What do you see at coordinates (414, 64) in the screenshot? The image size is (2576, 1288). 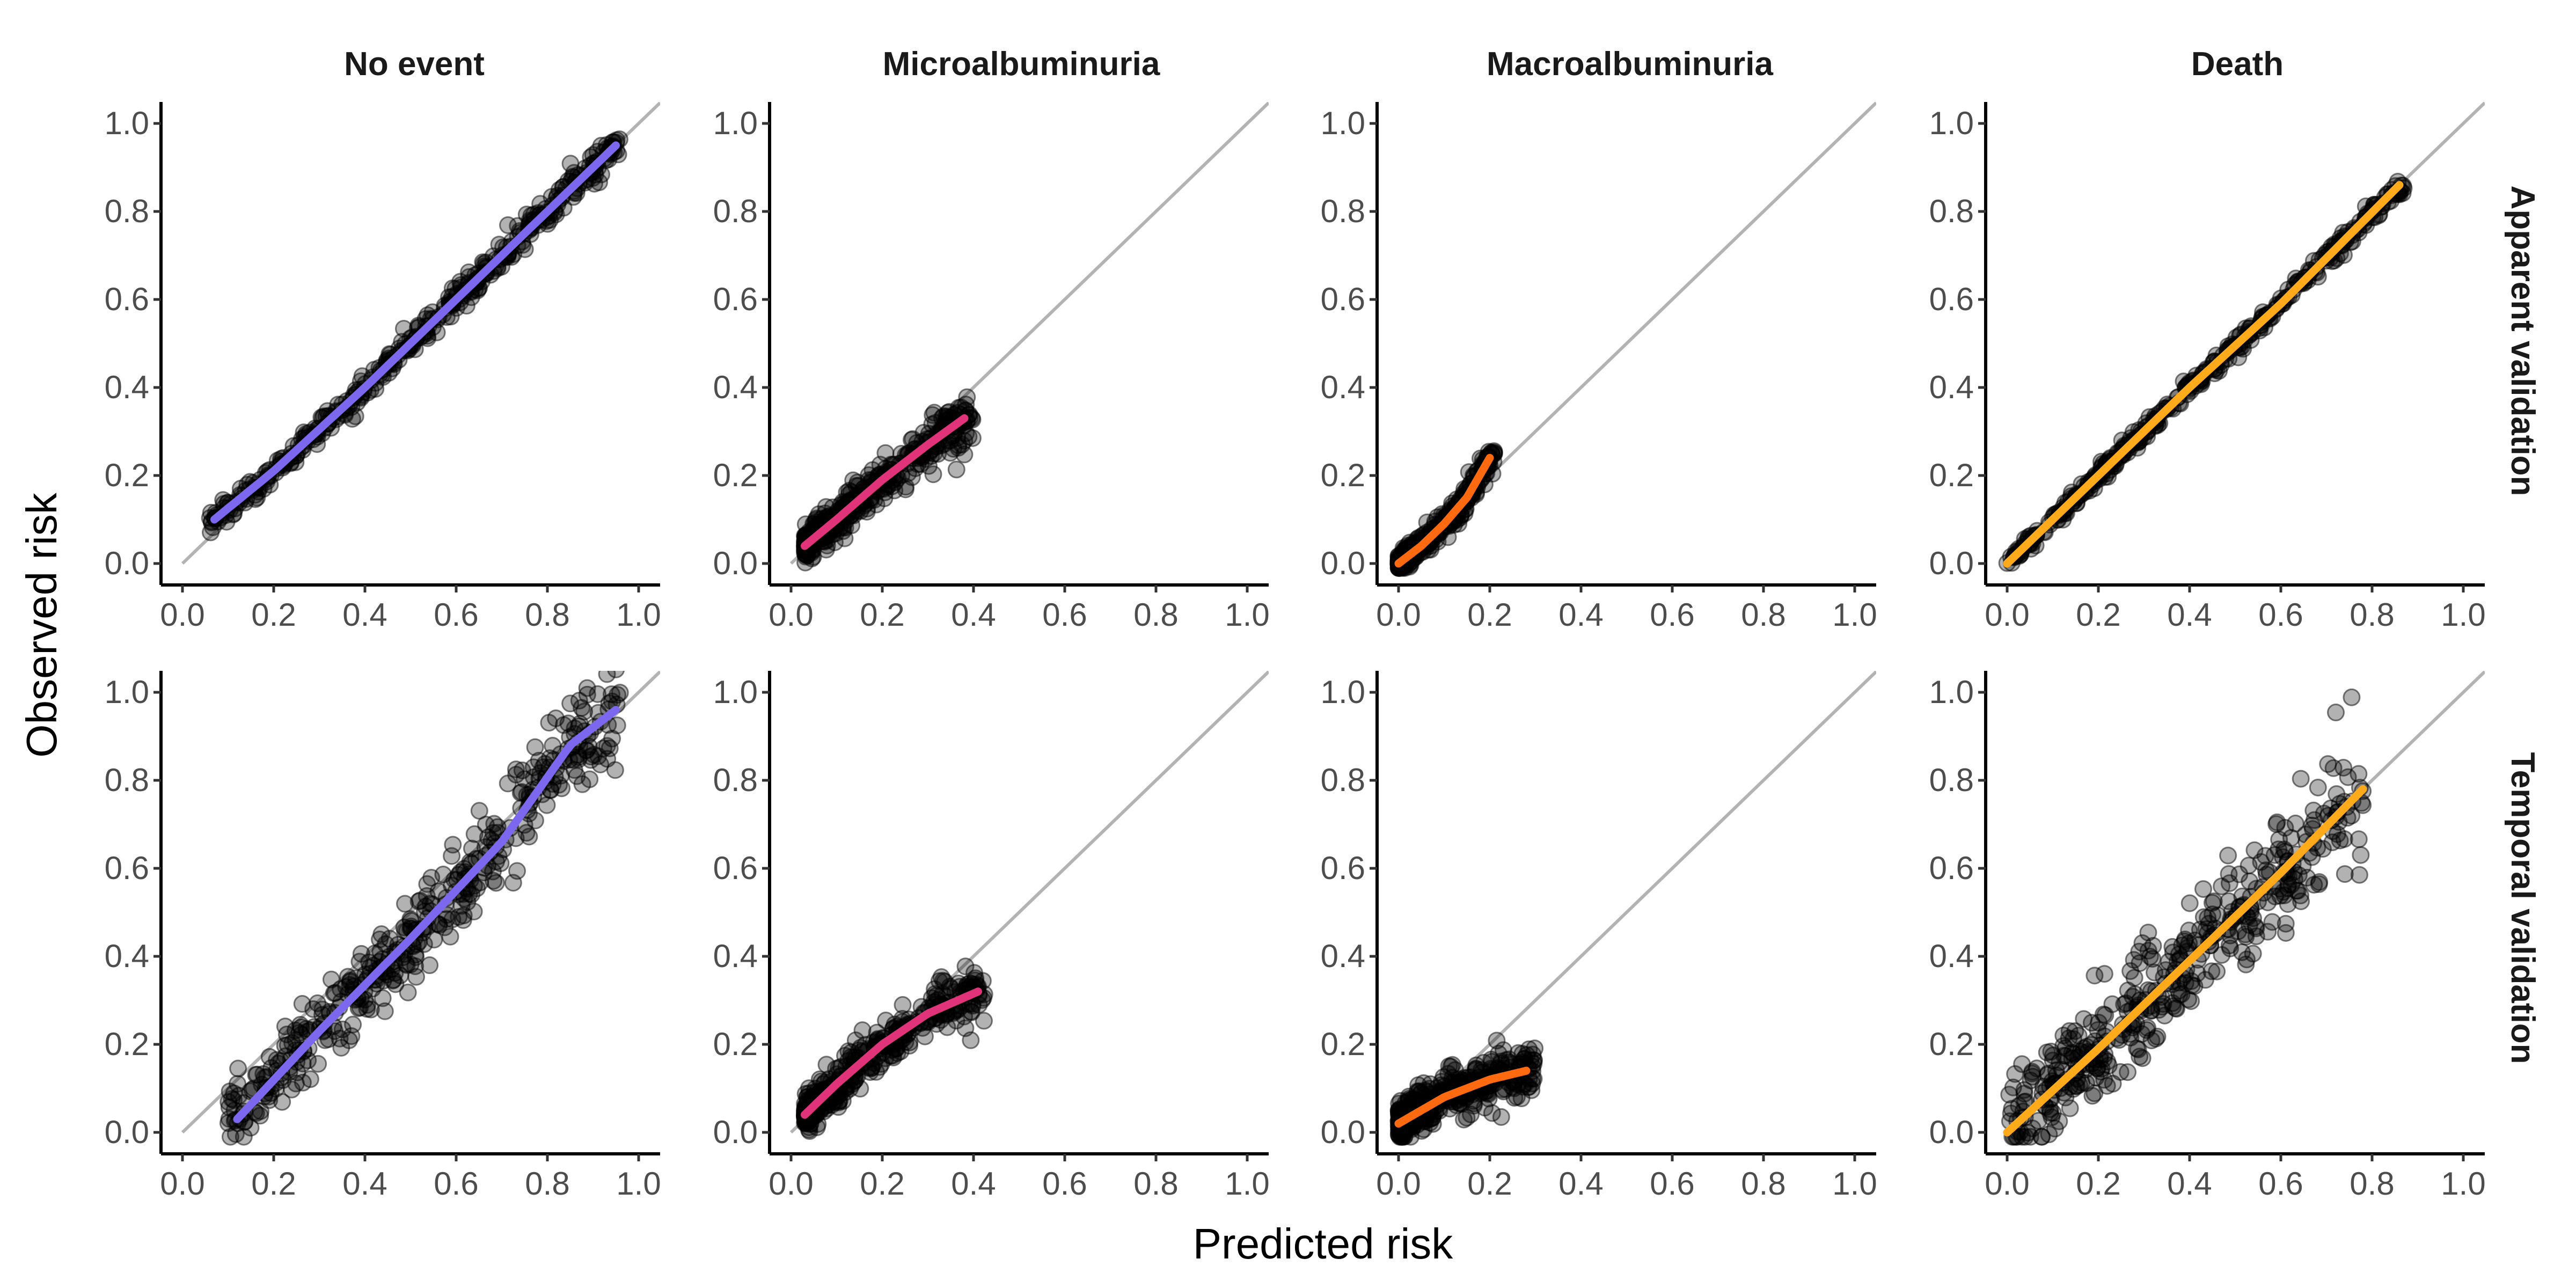 I see `column-title-no-event: No event` at bounding box center [414, 64].